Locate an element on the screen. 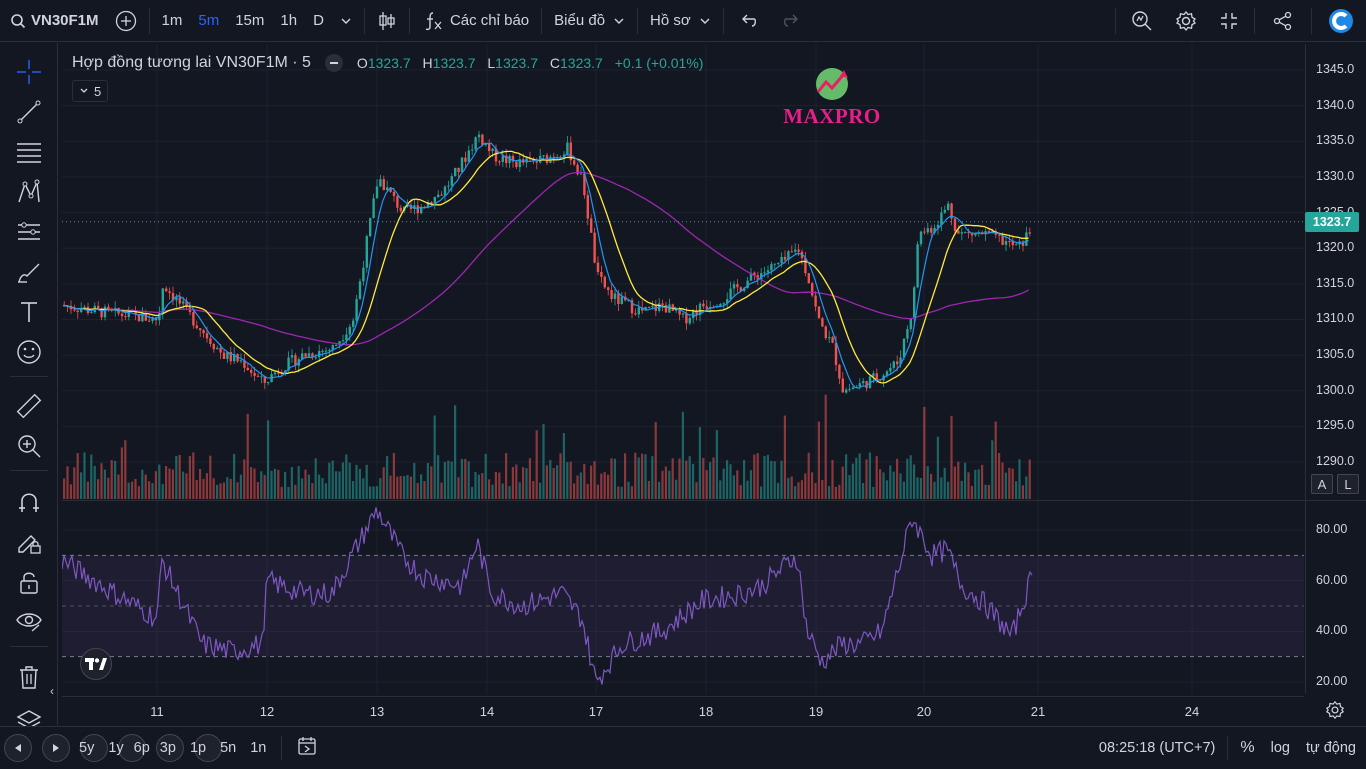  timeframe-d: D is located at coordinates (318, 20).